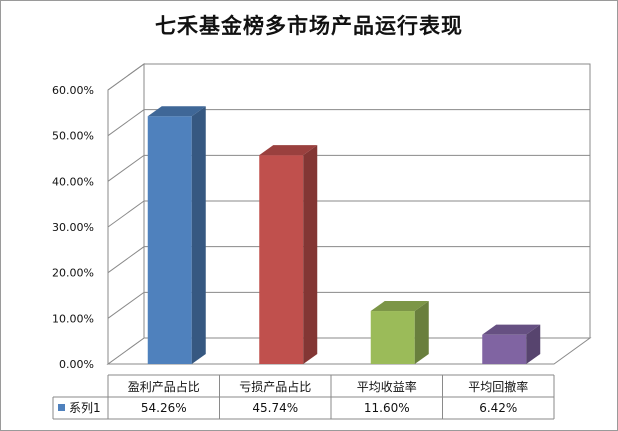 This screenshot has height=431, width=618. I want to click on category-label: 平均回撤率, so click(498, 386).